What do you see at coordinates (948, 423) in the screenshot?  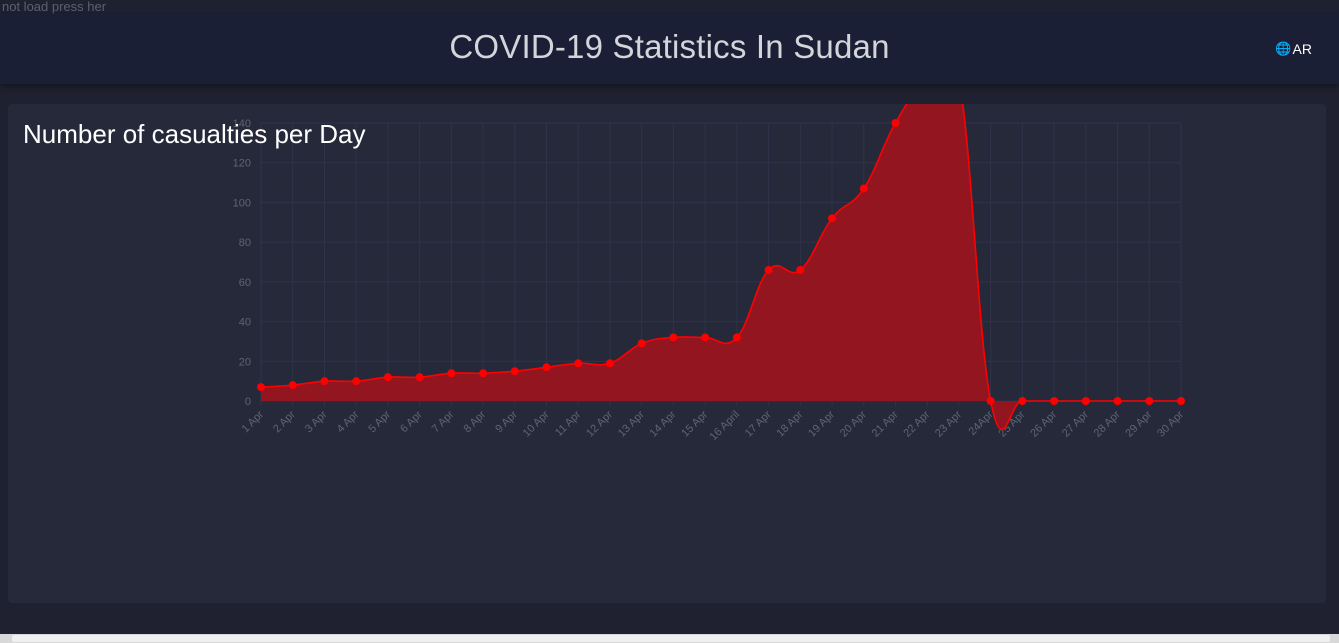 I see `x-tick-label: 23 Apr` at bounding box center [948, 423].